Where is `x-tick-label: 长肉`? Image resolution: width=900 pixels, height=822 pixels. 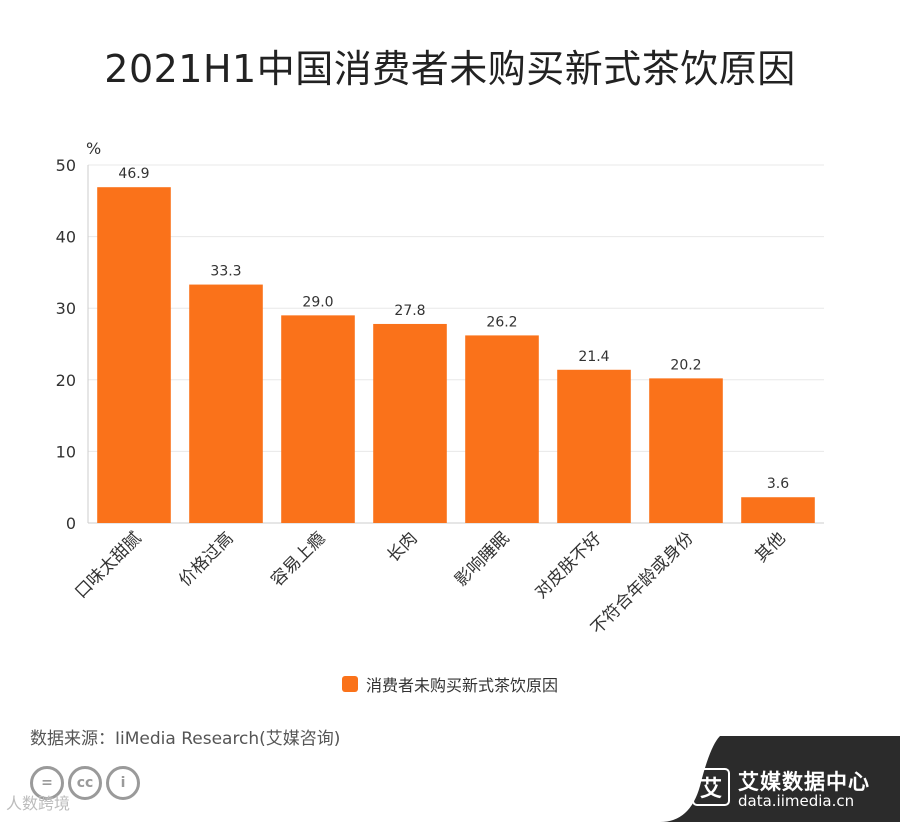 x-tick-label: 长肉 is located at coordinates (402, 547).